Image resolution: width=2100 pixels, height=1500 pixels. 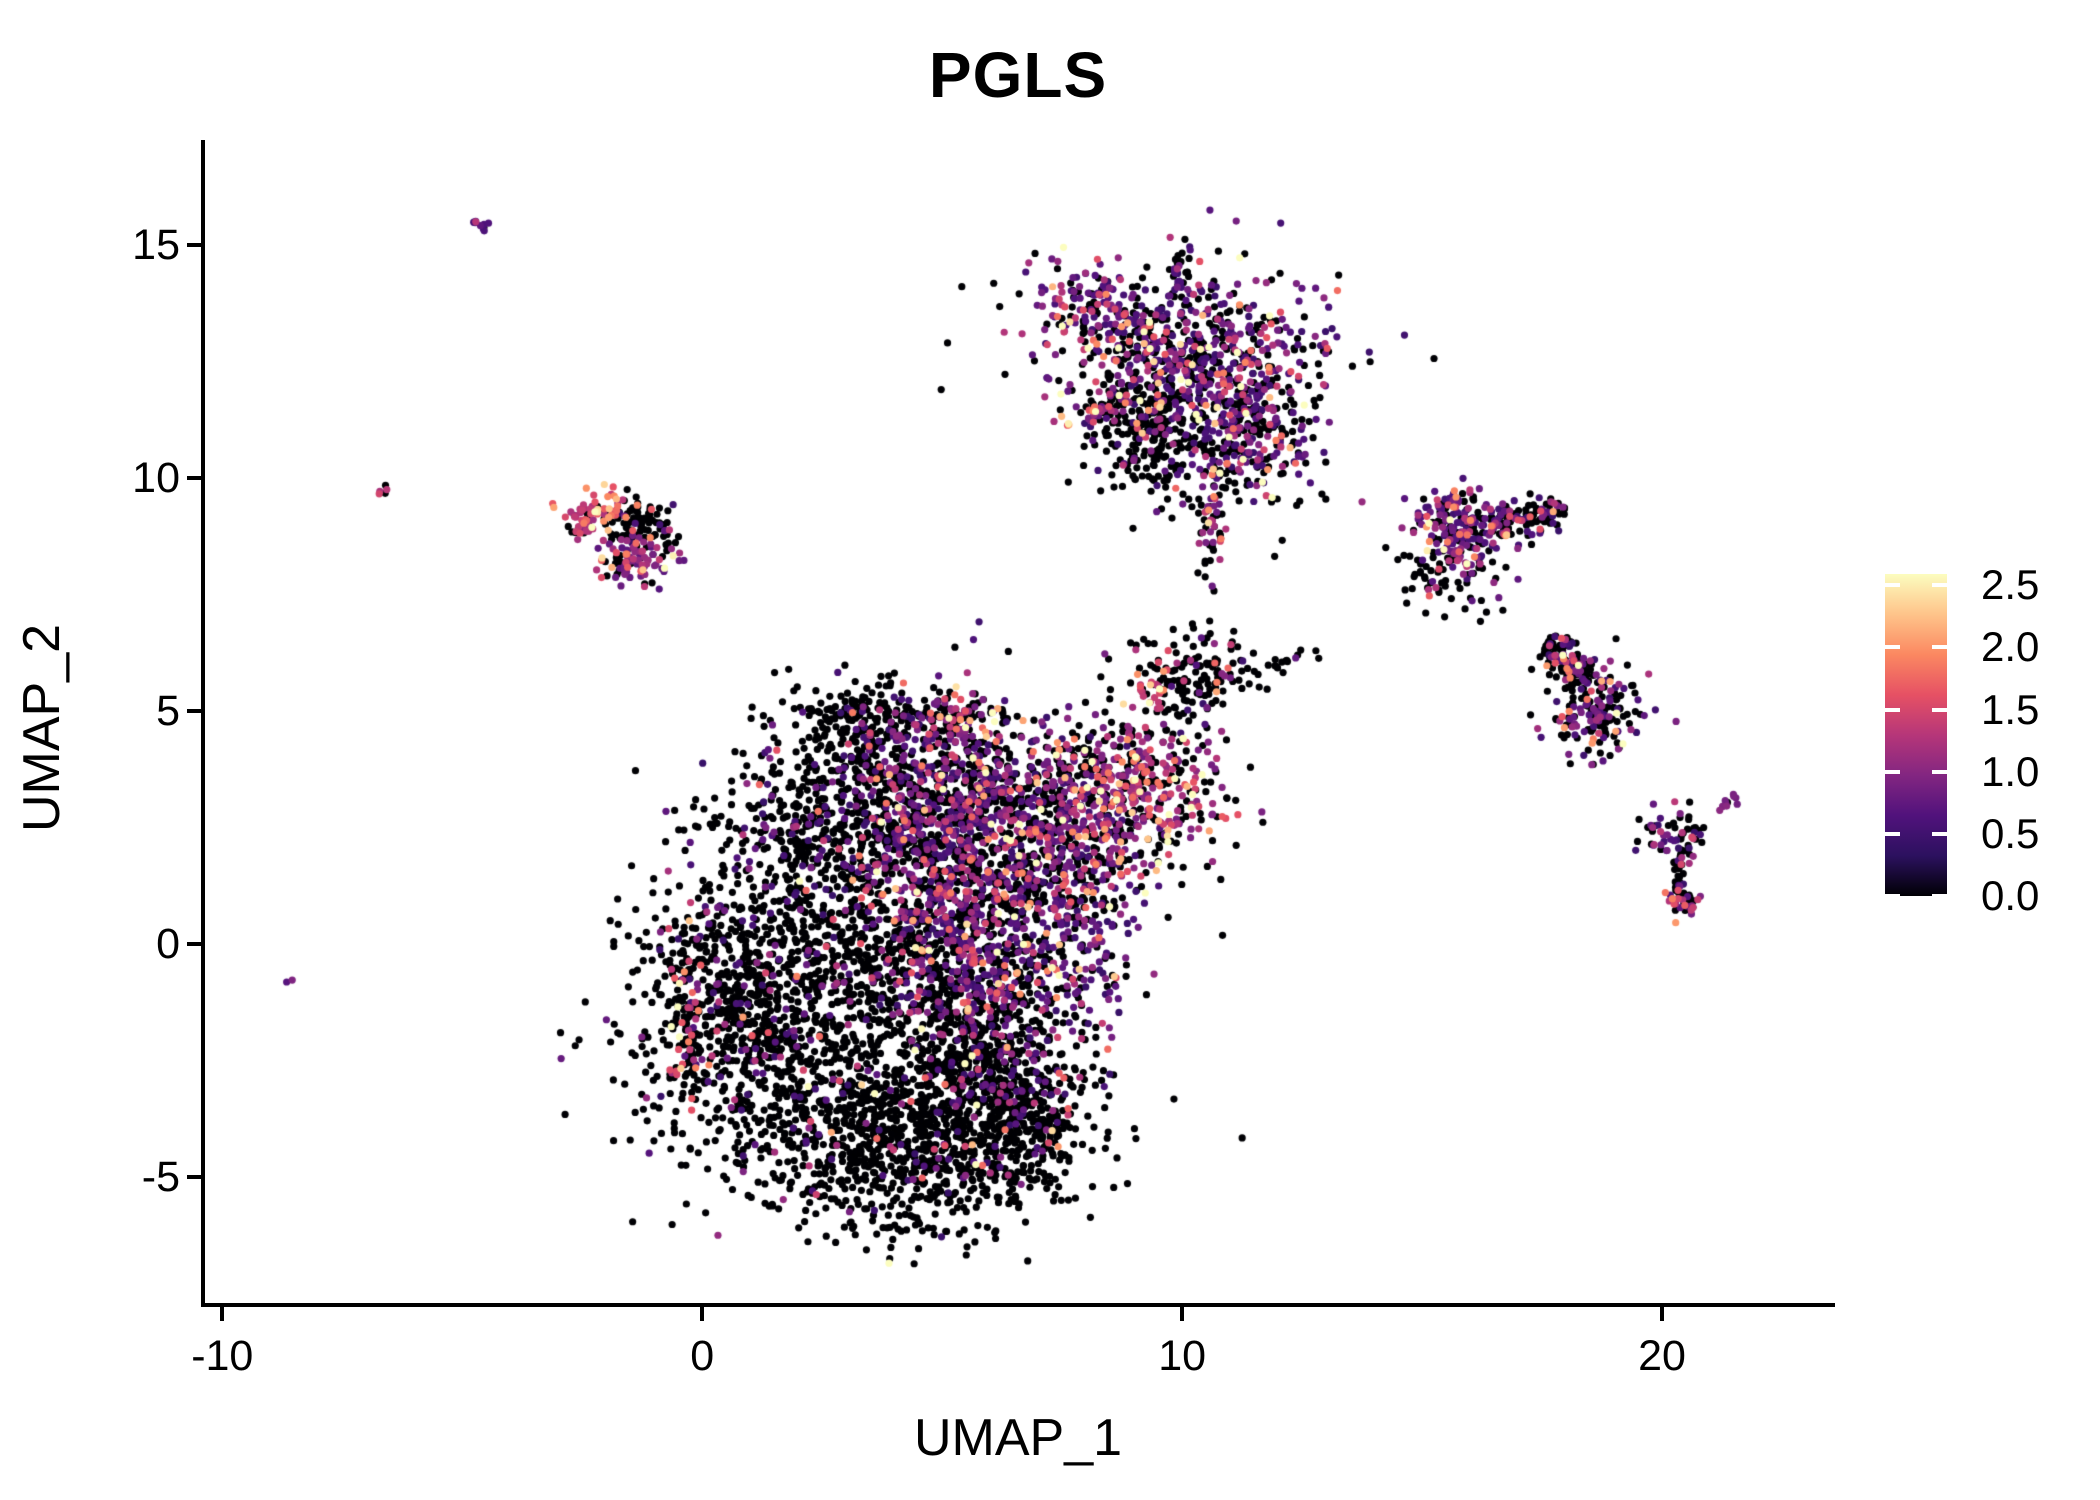 I want to click on y-tick-label: 5, so click(x=168, y=710).